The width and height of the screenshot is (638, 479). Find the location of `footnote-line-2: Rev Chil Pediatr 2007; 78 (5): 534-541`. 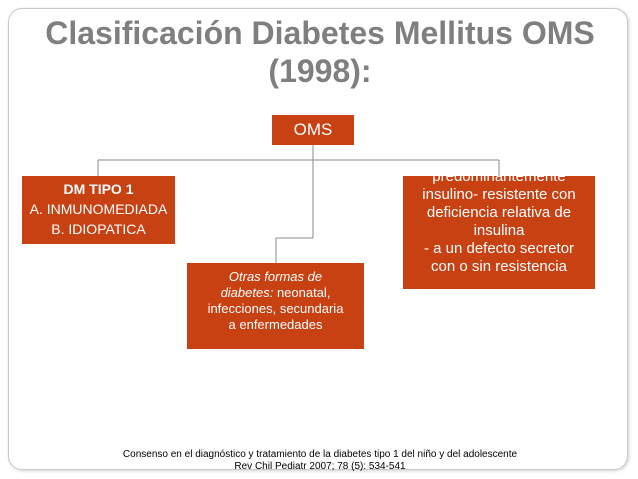

footnote-line-2: Rev Chil Pediatr 2007; 78 (5): 534-541 is located at coordinates (320, 466).